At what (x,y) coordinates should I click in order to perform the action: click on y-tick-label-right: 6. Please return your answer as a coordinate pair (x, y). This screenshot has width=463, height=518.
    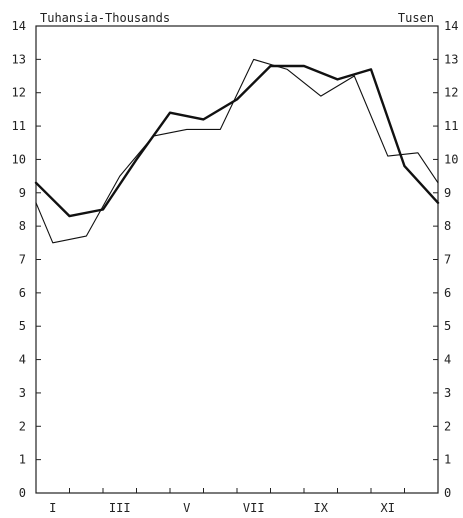
    Looking at the image, I should click on (447, 293).